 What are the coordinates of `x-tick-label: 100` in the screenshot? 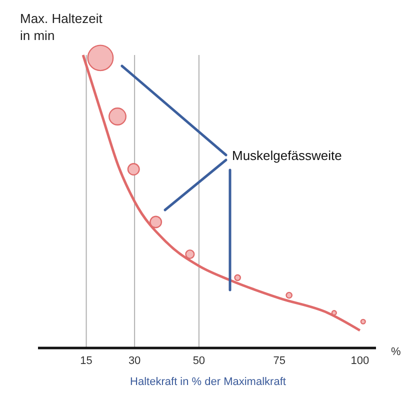 It's located at (360, 360).